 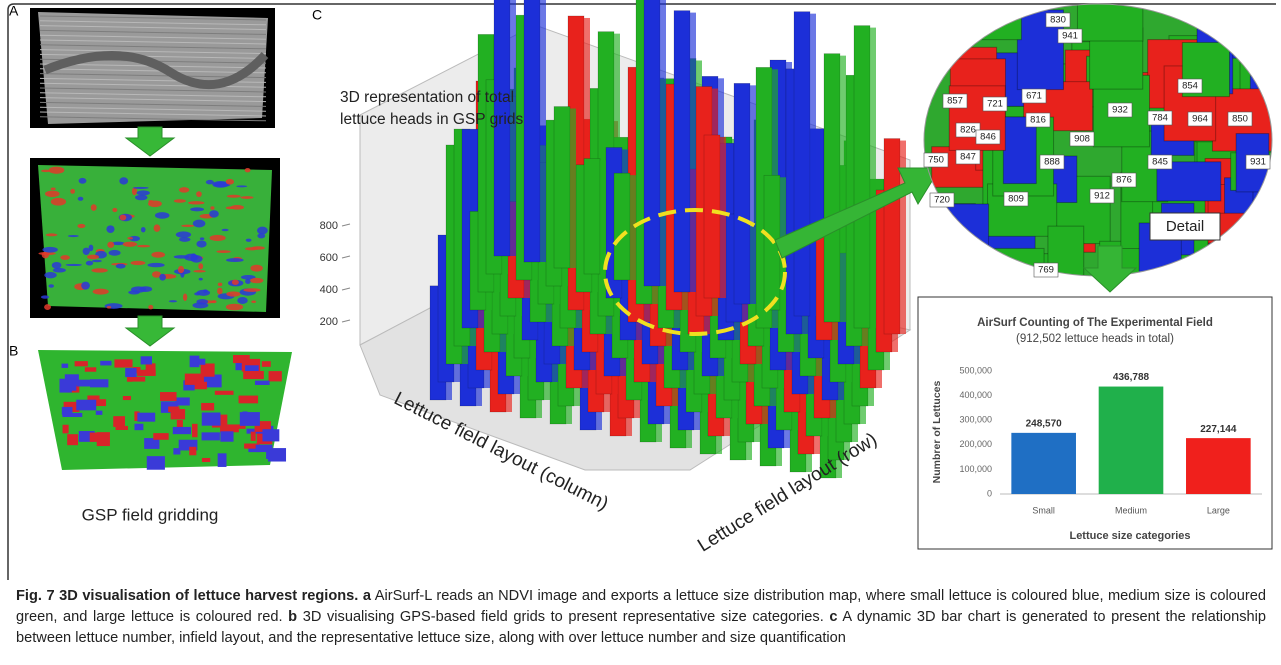 I want to click on panel-label: A, so click(x=14, y=11).